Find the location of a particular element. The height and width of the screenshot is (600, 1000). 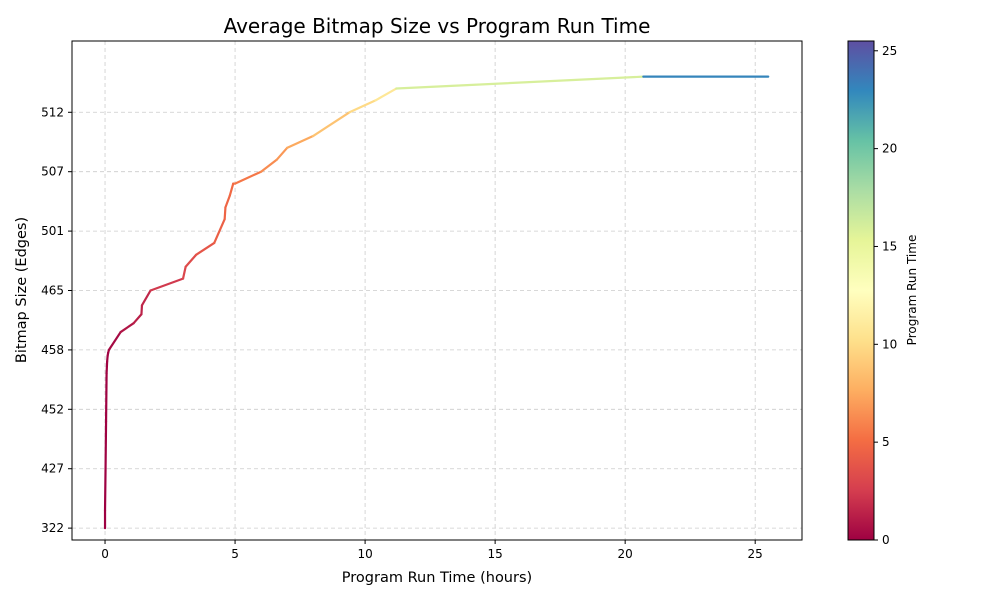

x-tick-label: 25 is located at coordinates (755, 554).